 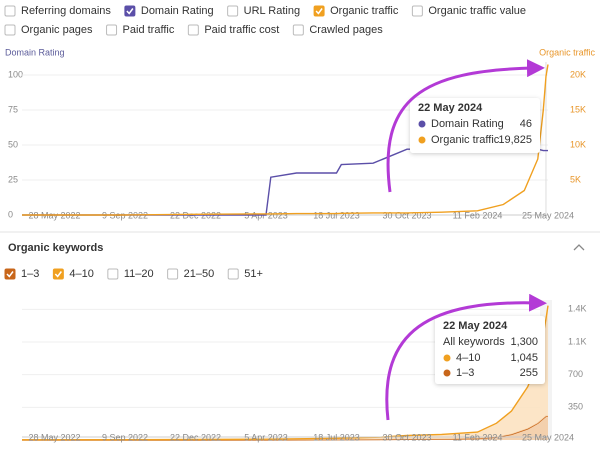 I want to click on y-tick-label: 700, so click(x=575, y=374).